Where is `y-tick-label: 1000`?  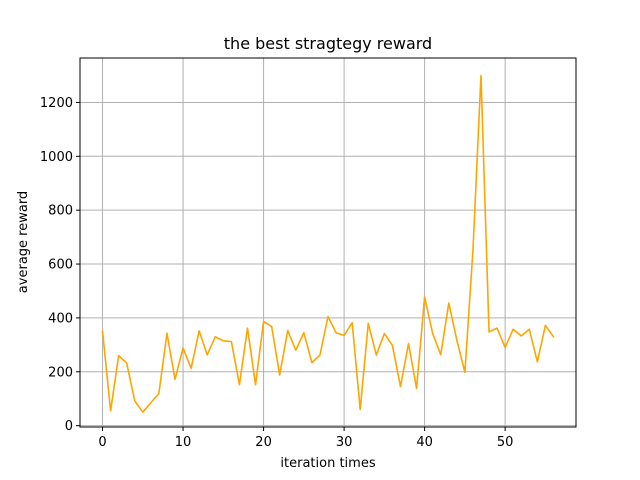 y-tick-label: 1000 is located at coordinates (56, 157).